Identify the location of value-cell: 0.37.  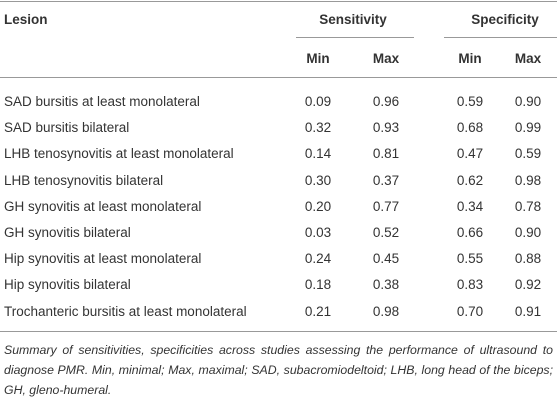
(386, 180).